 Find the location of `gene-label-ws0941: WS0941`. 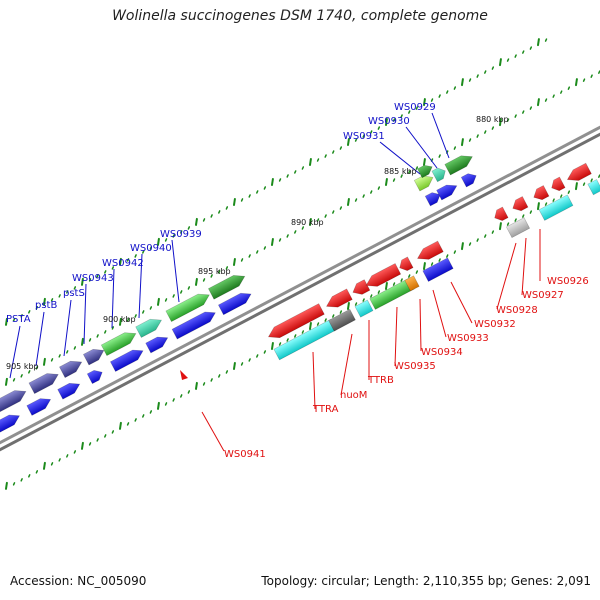

gene-label-ws0941: WS0941 is located at coordinates (245, 454).